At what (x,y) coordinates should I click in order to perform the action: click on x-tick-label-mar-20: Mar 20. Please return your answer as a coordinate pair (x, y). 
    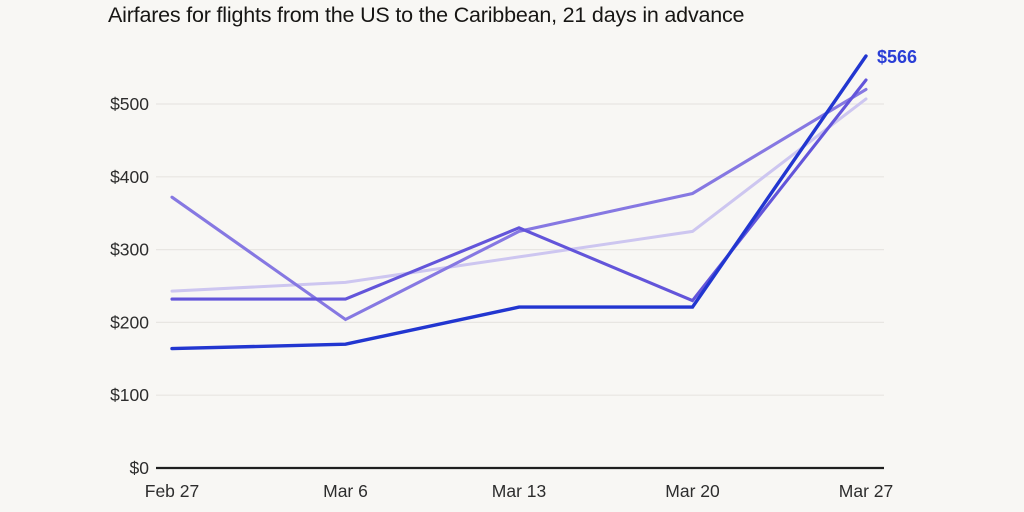
    Looking at the image, I should click on (692, 491).